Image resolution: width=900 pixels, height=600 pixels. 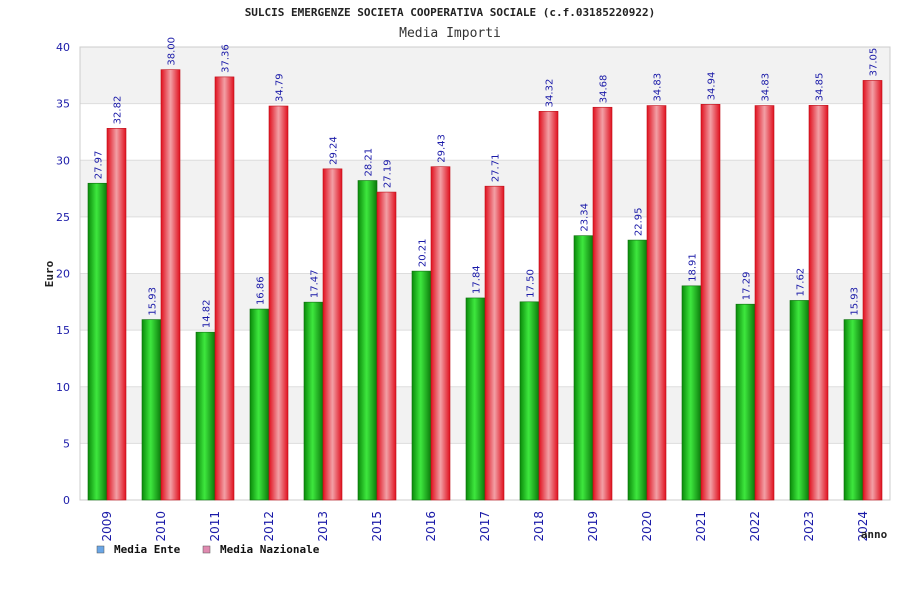 What do you see at coordinates (147, 549) in the screenshot?
I see `legend-label-media-ente: Media Ente` at bounding box center [147, 549].